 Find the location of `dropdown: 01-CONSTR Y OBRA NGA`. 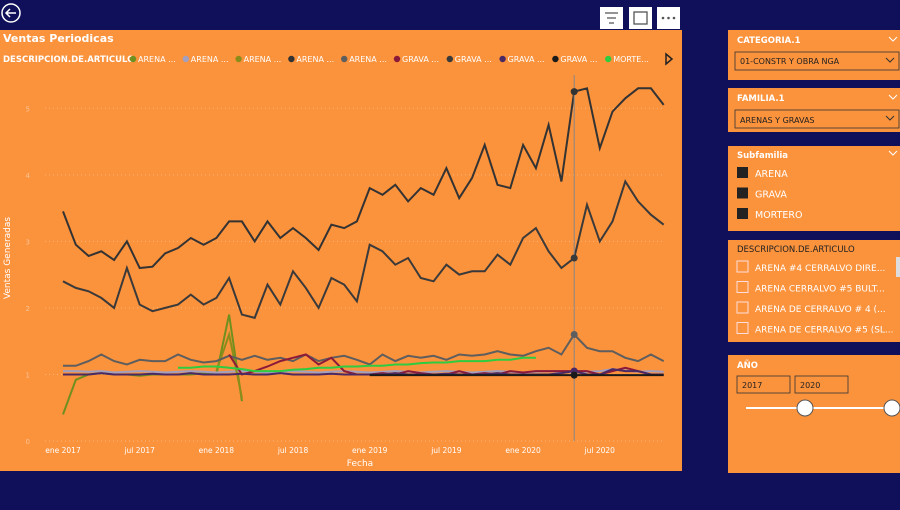

dropdown: 01-CONSTR Y OBRA NGA is located at coordinates (817, 61).